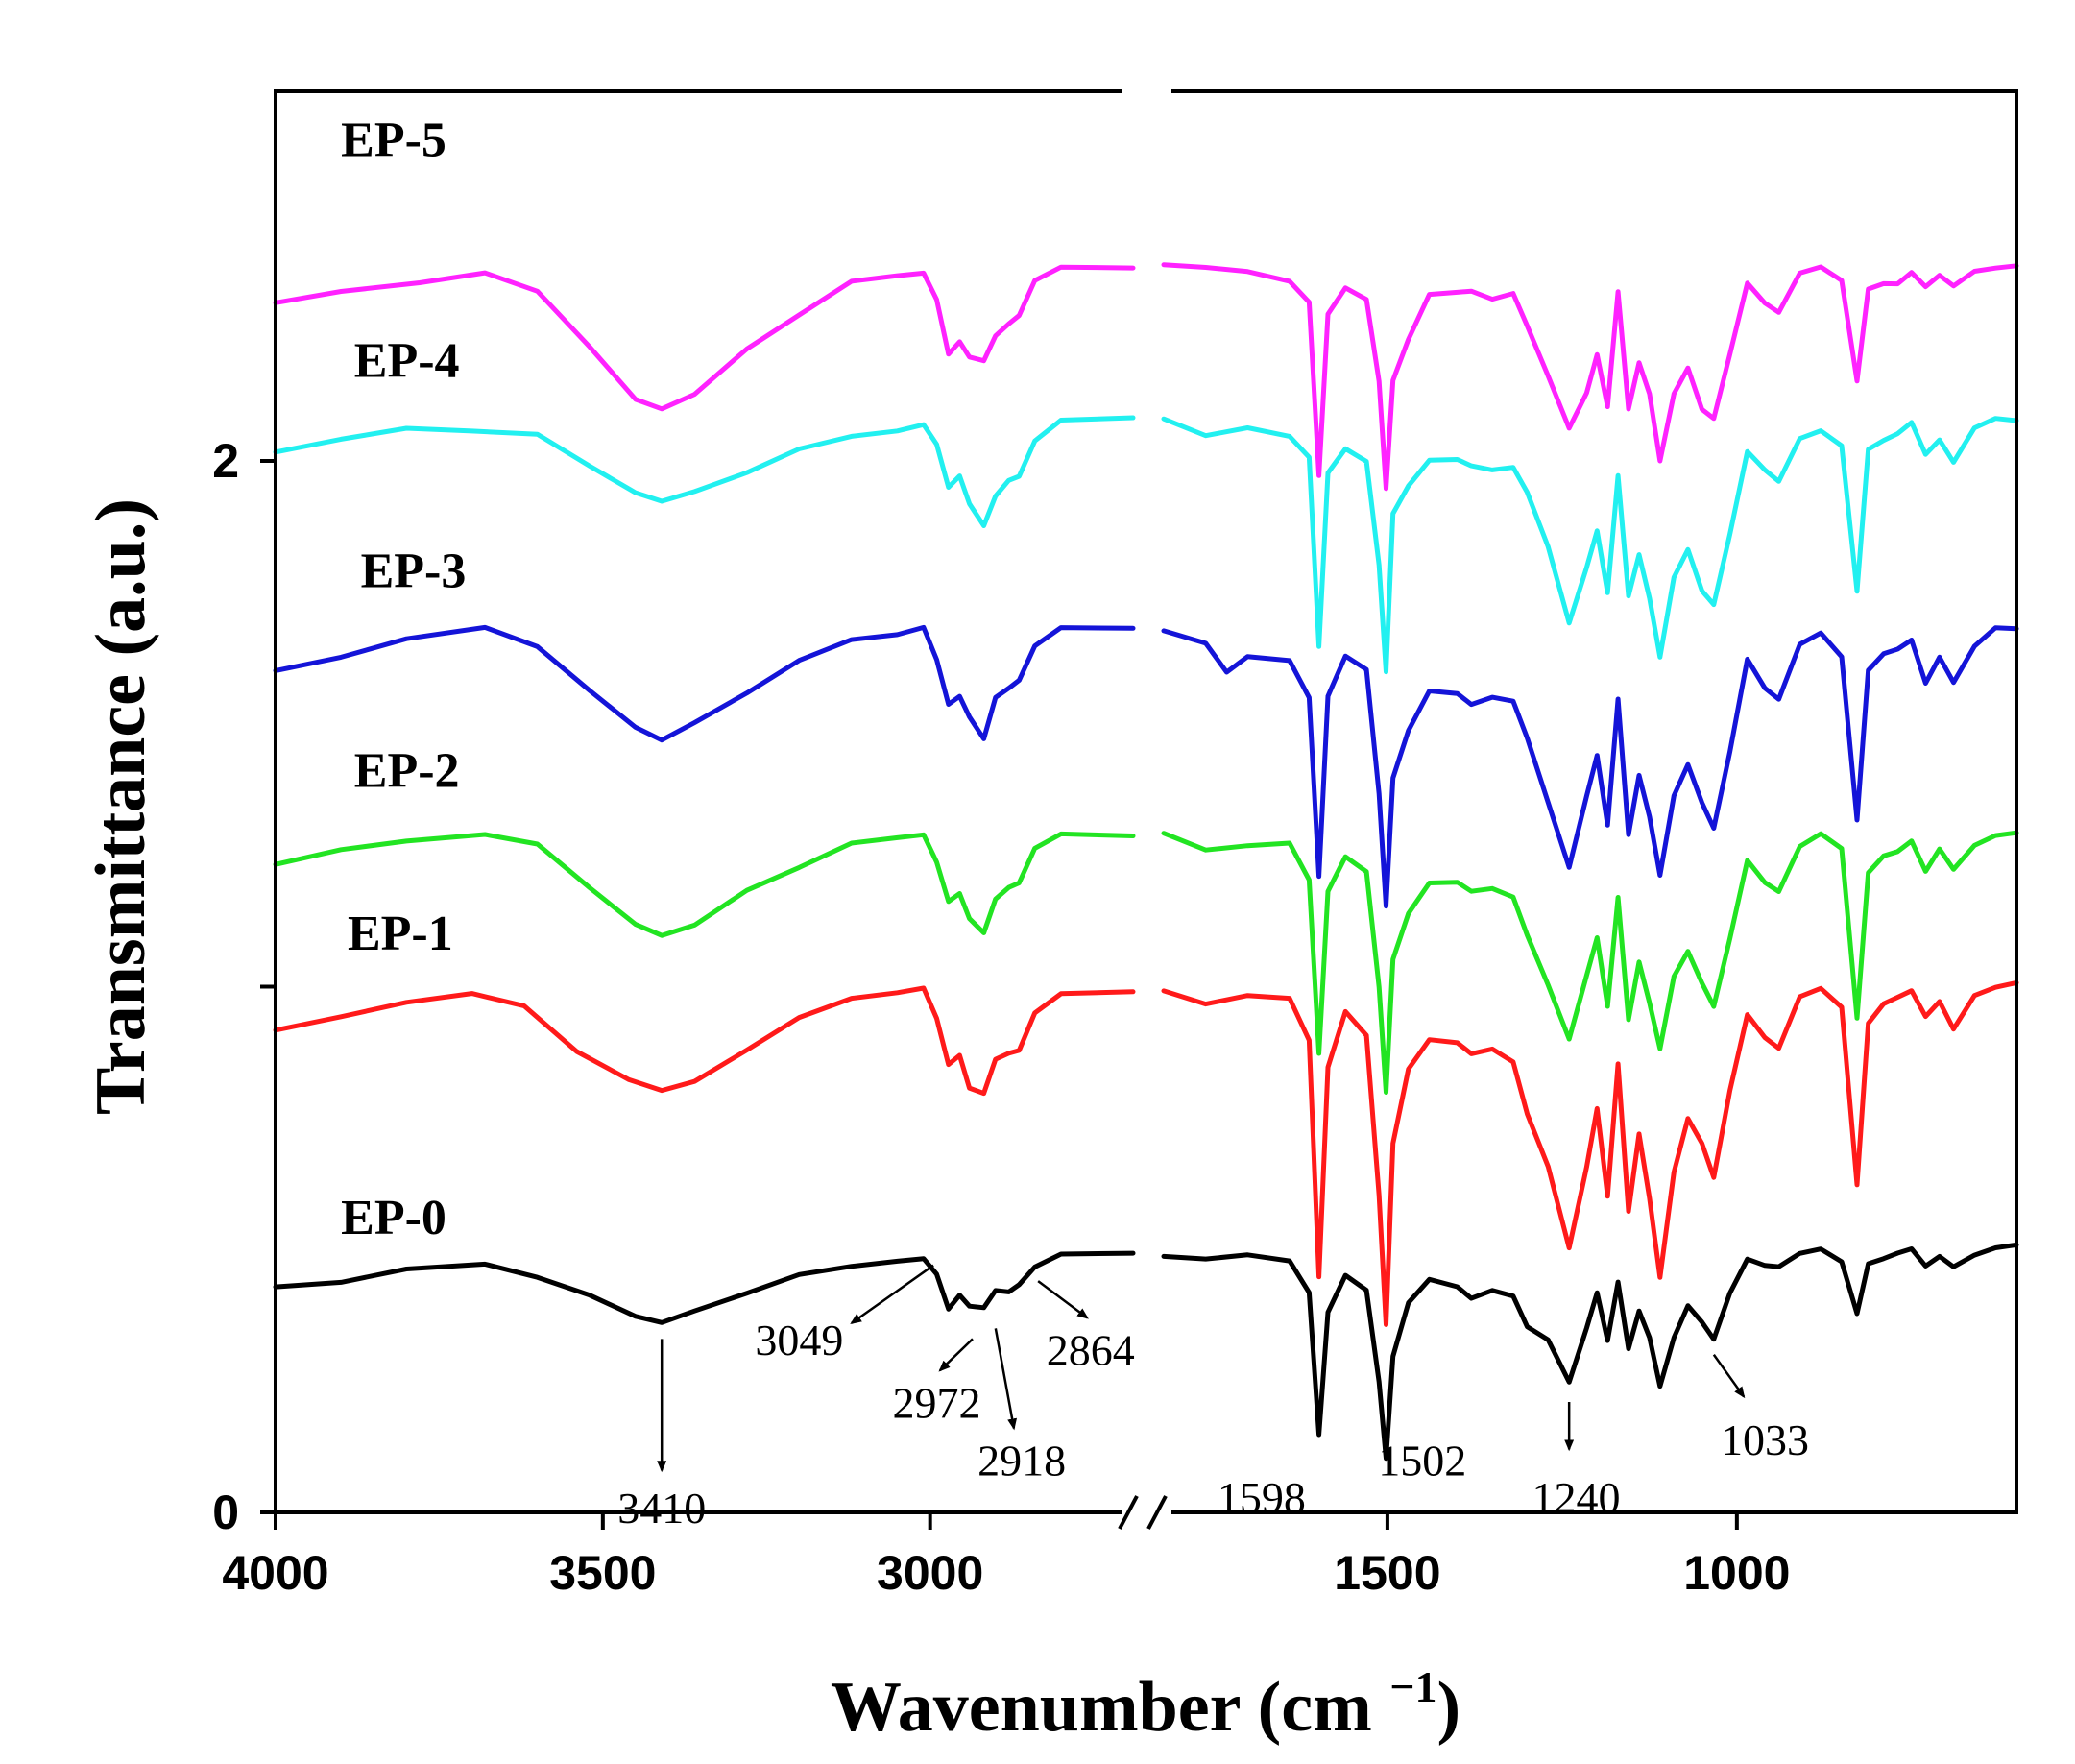 The height and width of the screenshot is (1764, 2075). What do you see at coordinates (225, 1512) in the screenshot?
I see `y-tick-label-0: 0` at bounding box center [225, 1512].